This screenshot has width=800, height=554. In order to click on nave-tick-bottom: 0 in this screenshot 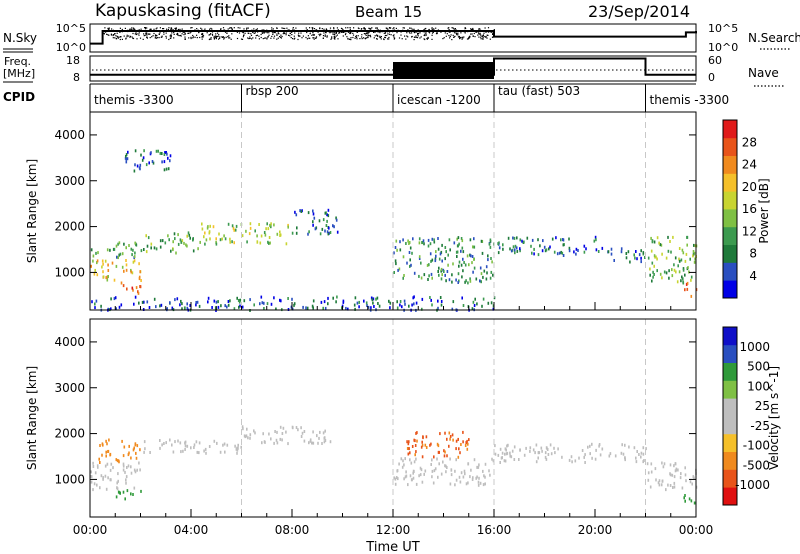, I will do `click(711, 77)`.